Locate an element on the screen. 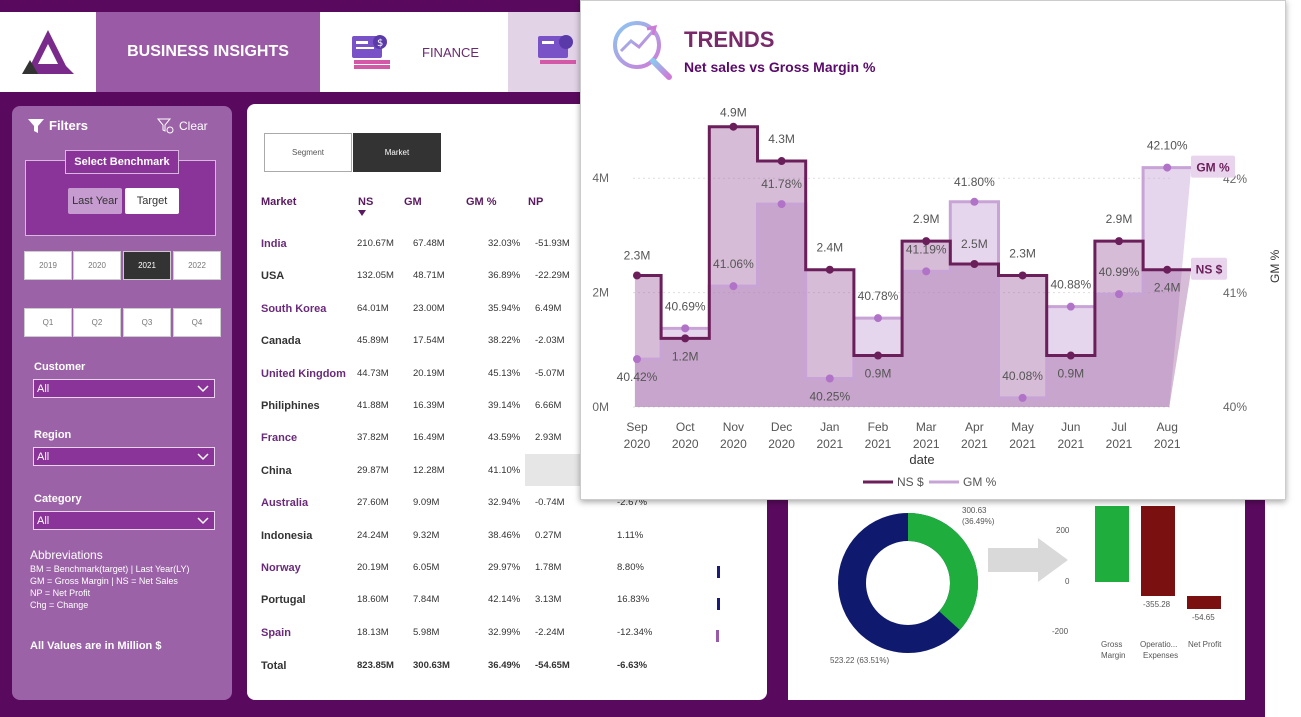 The width and height of the screenshot is (1301, 717). year-2022-button: 2022 is located at coordinates (197, 265).